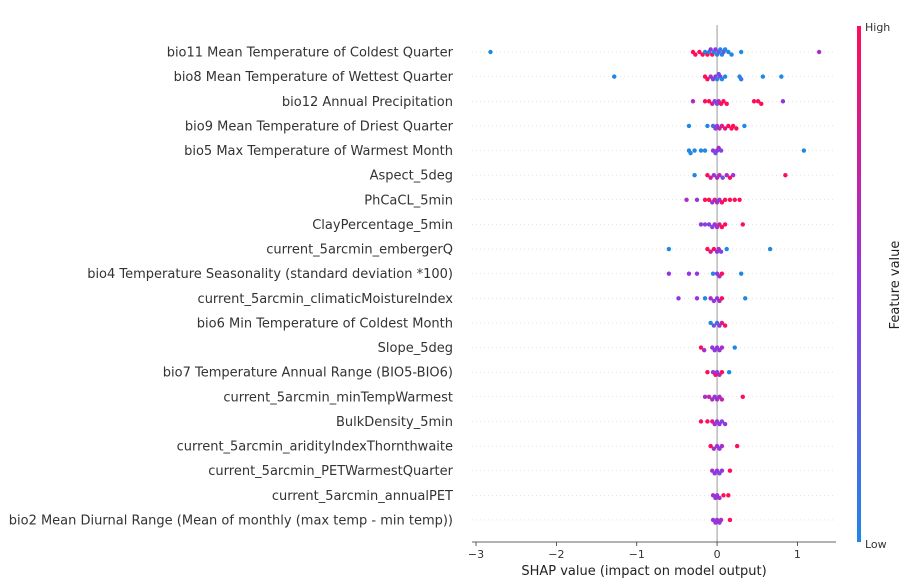 This screenshot has height=584, width=910. I want to click on feature-label: current_5arcmin_climaticMoistureIndex, so click(326, 299).